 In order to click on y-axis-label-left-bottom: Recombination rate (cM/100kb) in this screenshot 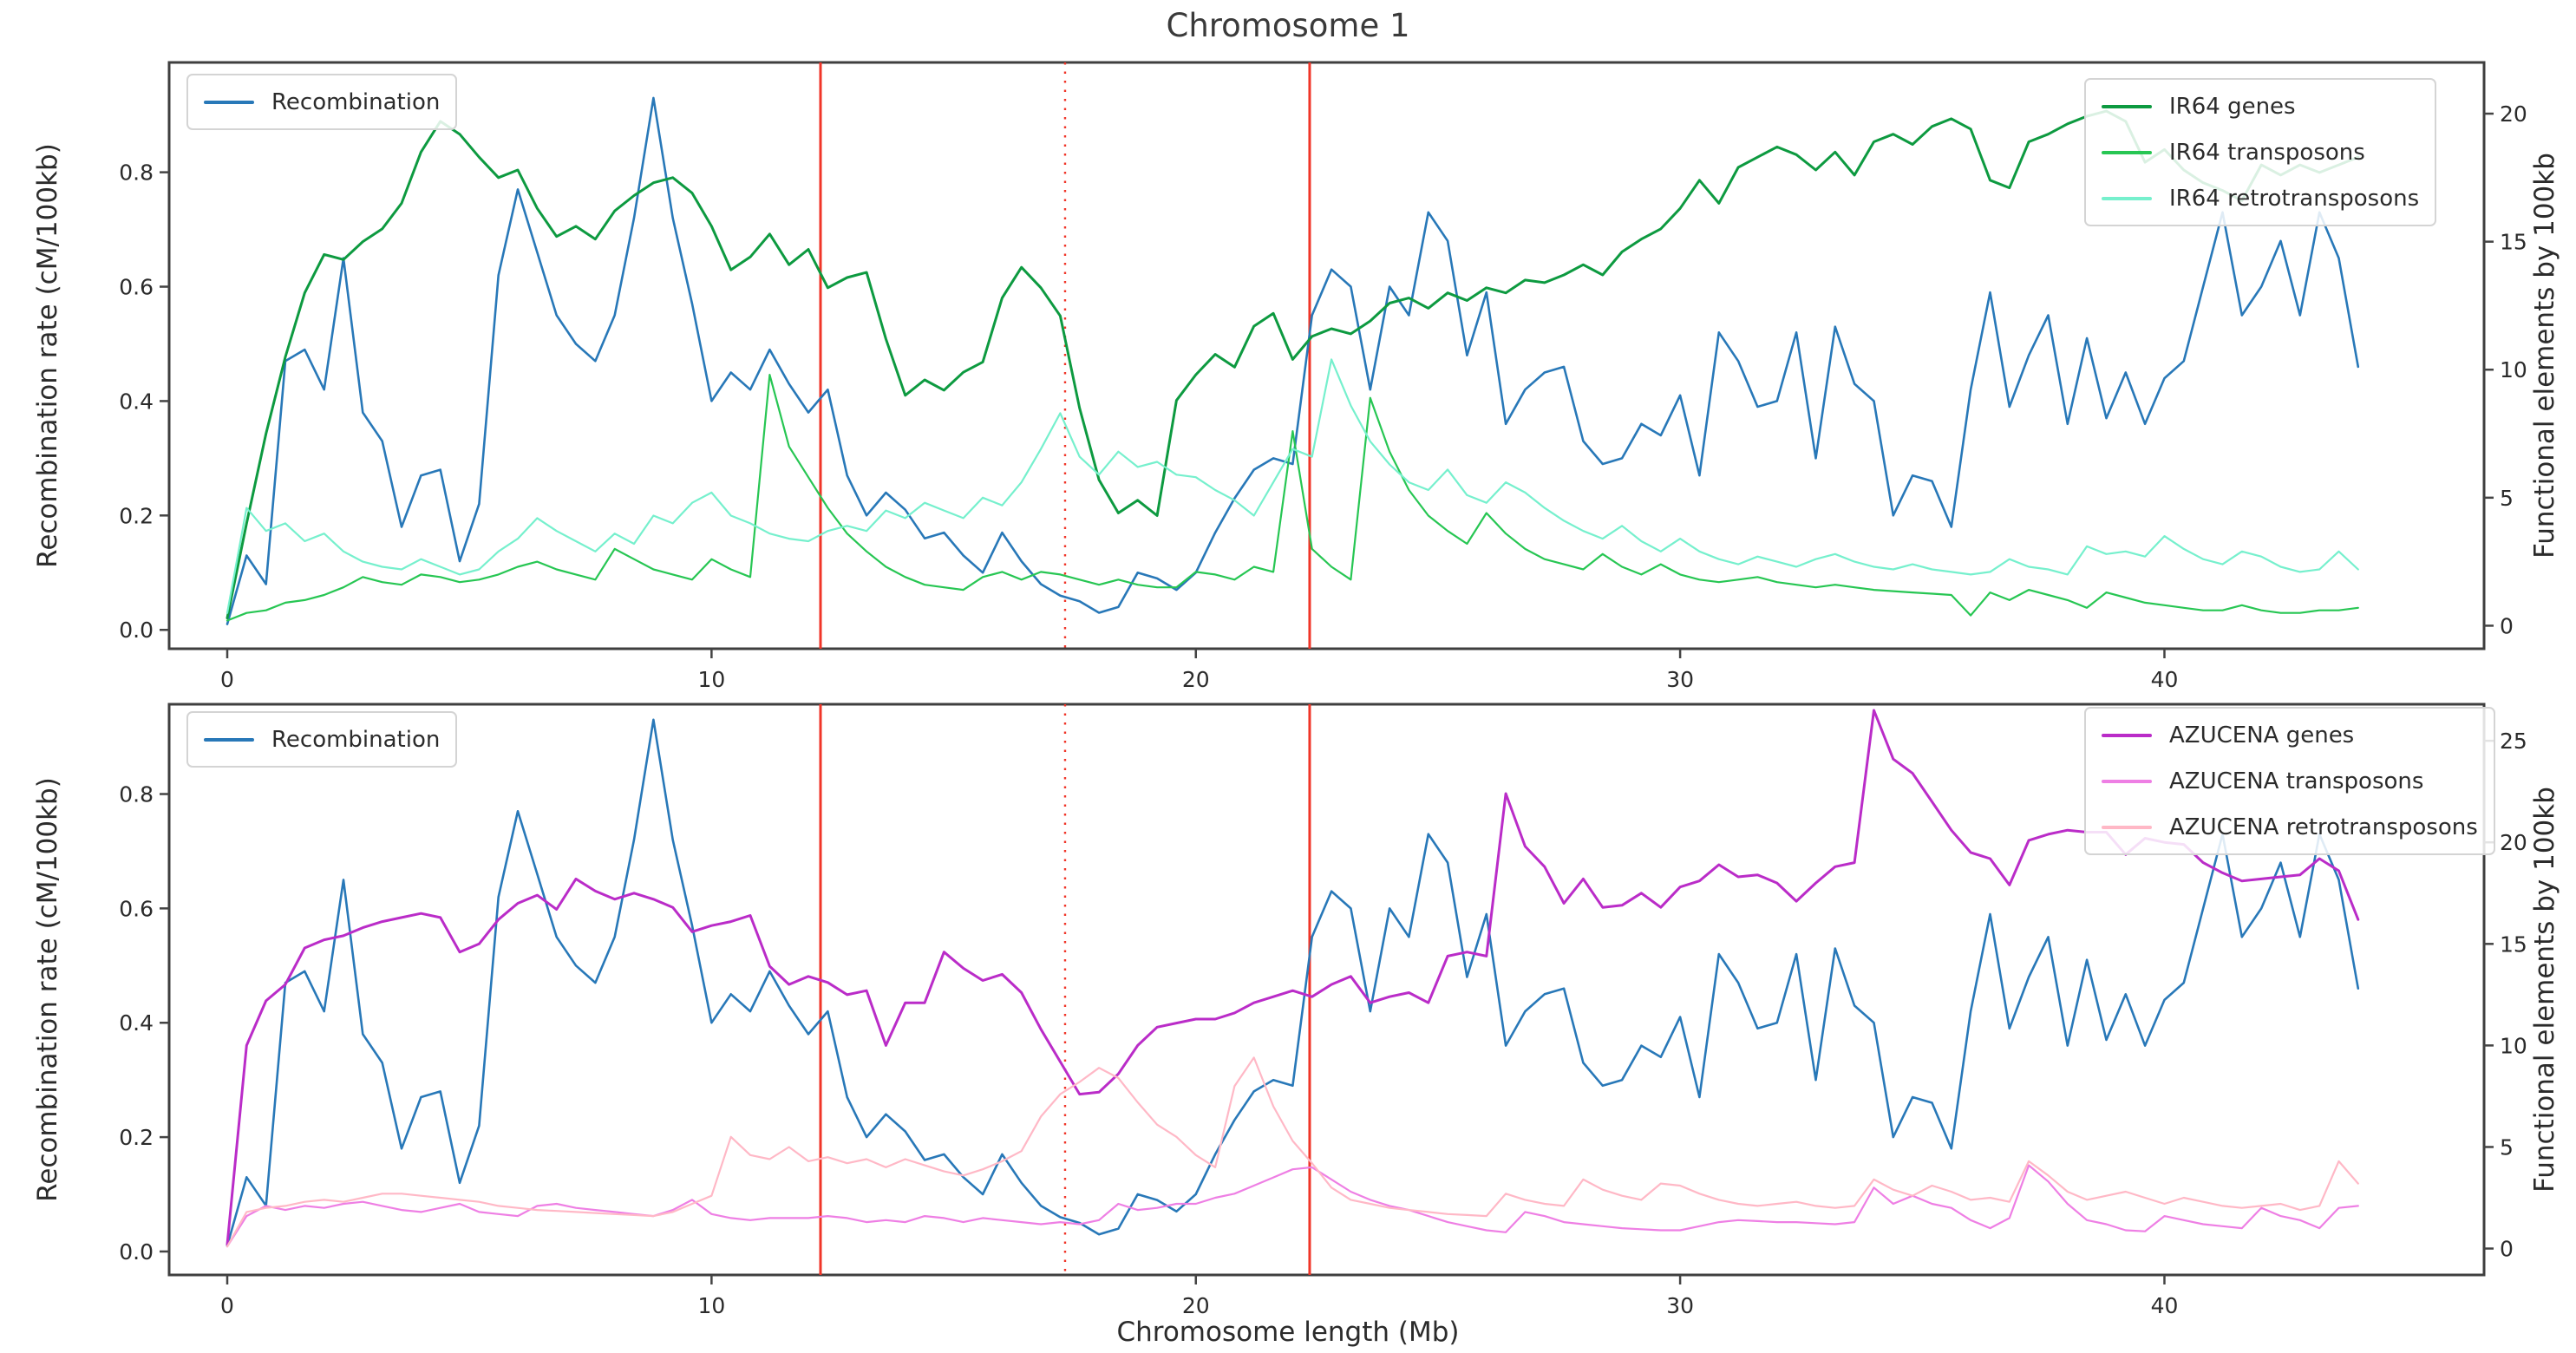, I will do `click(47, 990)`.